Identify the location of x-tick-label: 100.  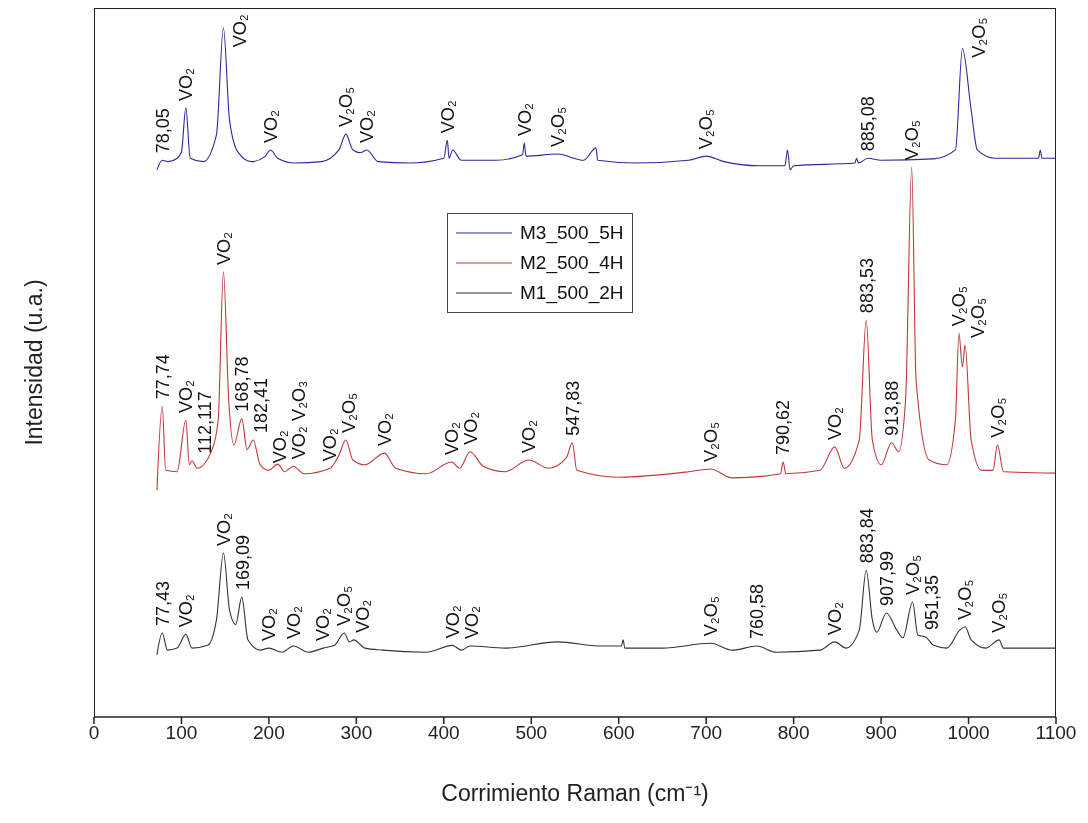
(181, 733).